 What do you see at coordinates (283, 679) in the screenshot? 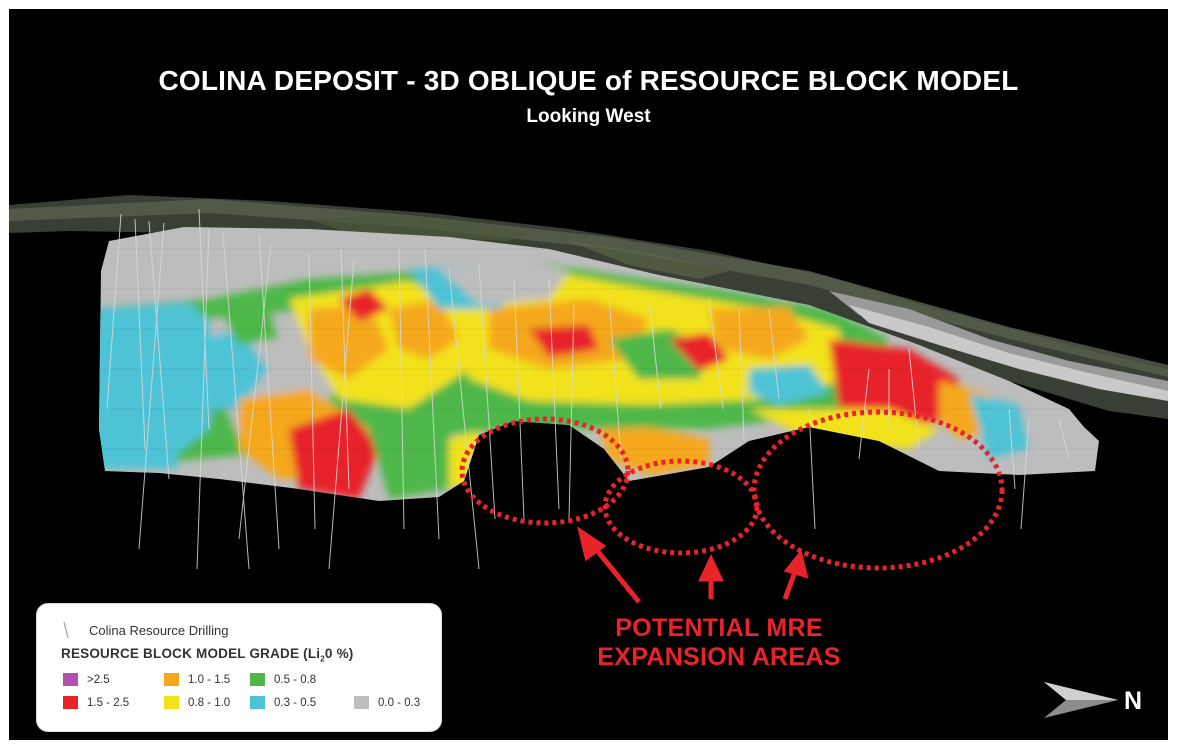
I see `legend-item-0-5-0-8: 0.5 - 0.8` at bounding box center [283, 679].